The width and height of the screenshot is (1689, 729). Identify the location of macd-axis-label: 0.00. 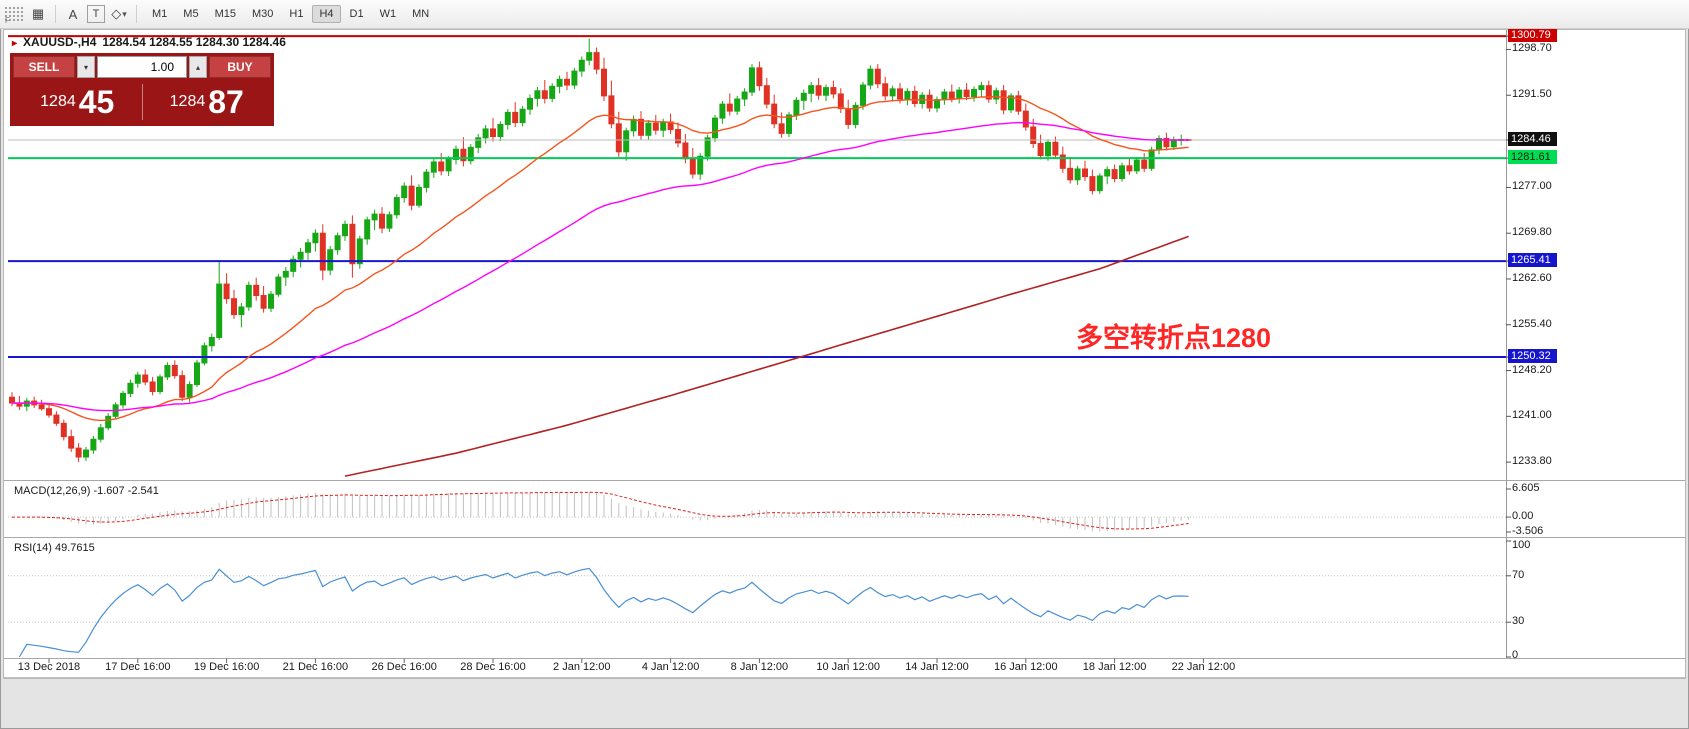
(1523, 516).